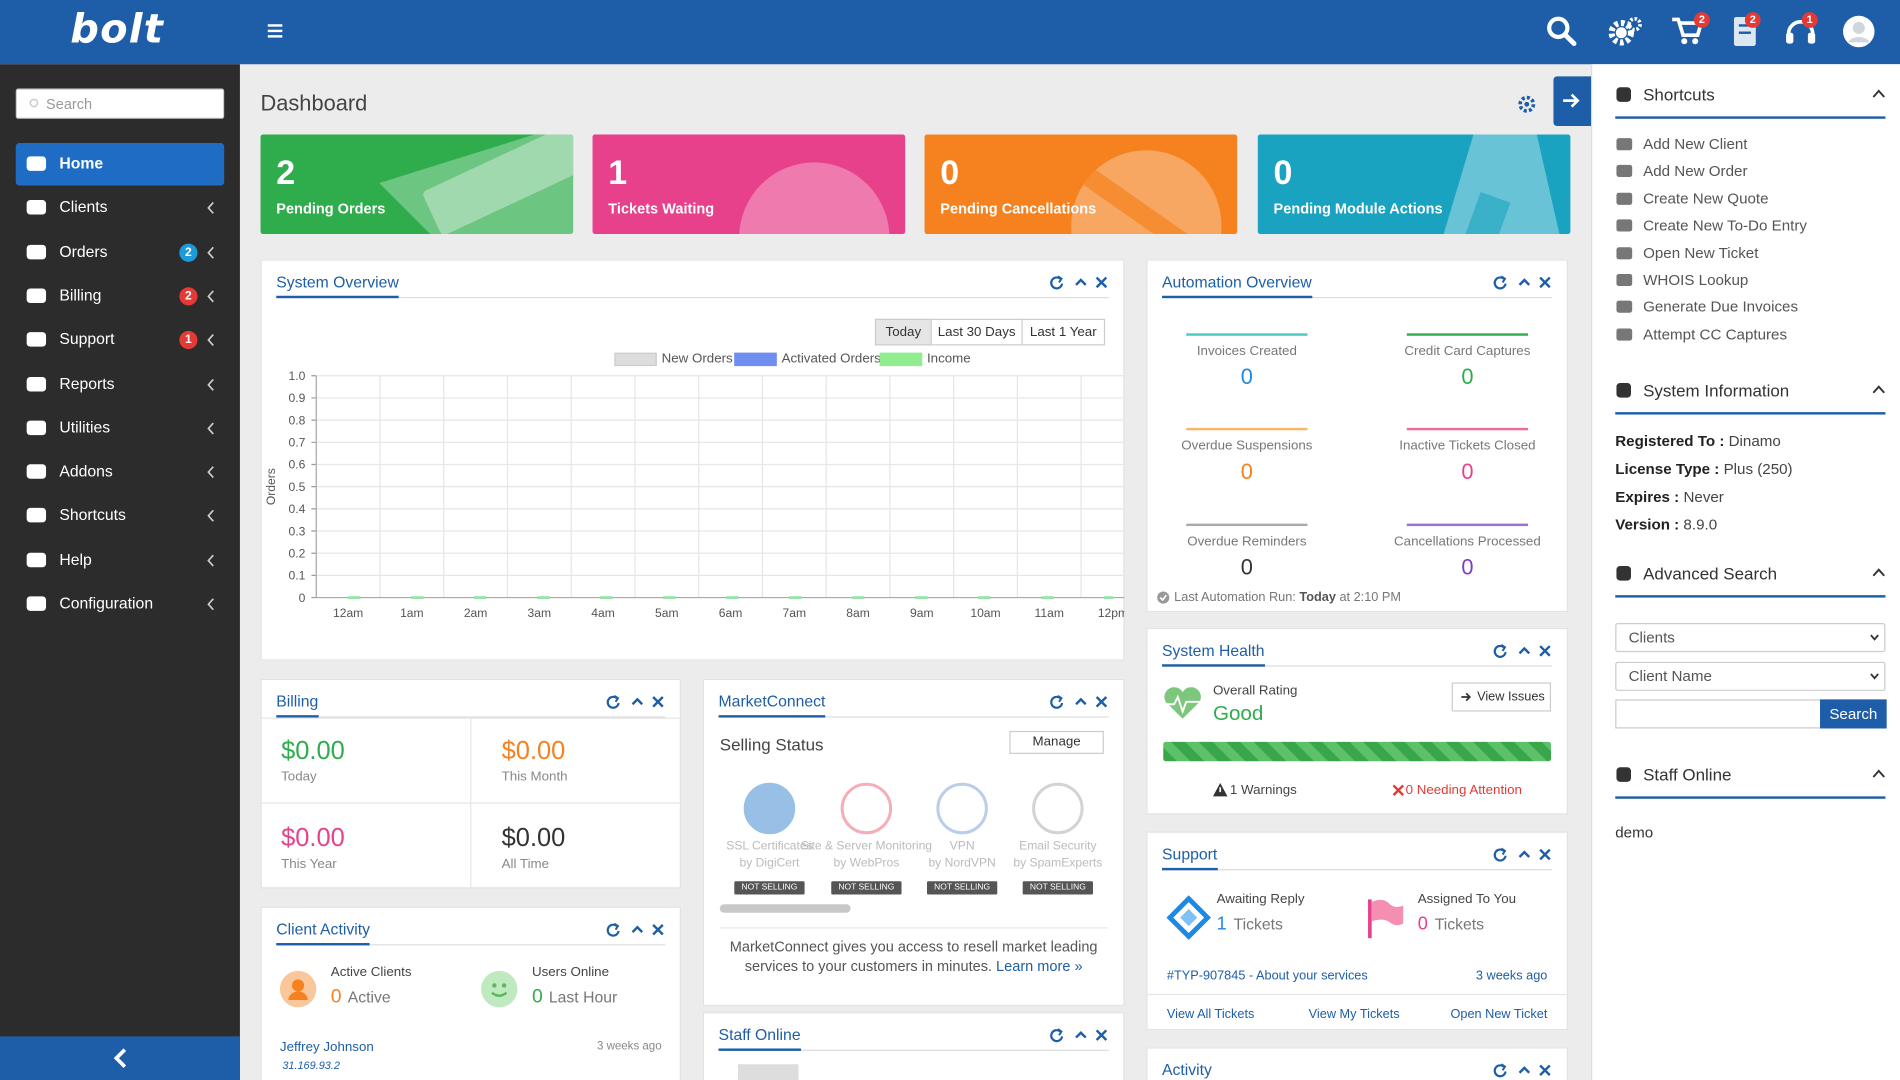 The width and height of the screenshot is (1900, 1080). Describe the element at coordinates (1701, 253) in the screenshot. I see `shortcut-link: Open New Ticket` at that location.